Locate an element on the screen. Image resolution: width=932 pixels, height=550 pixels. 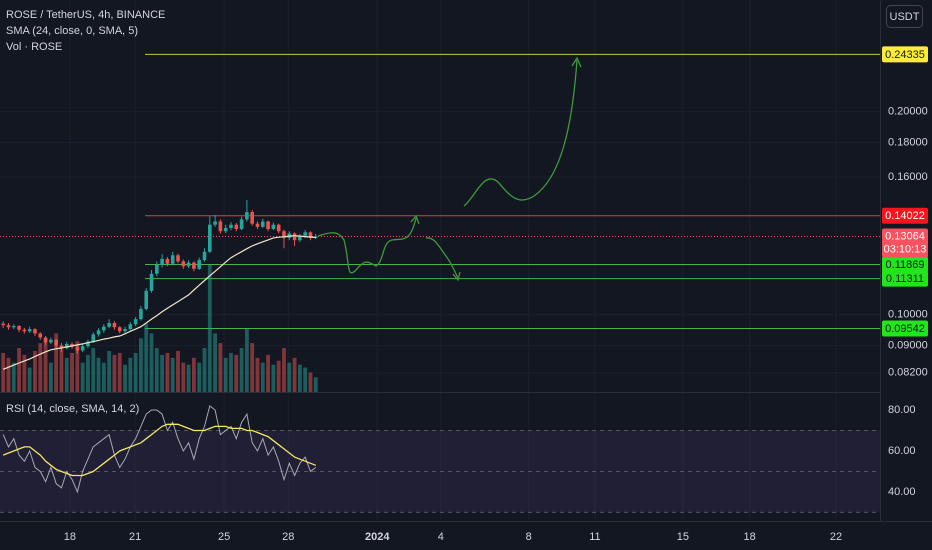
y-tick-label: 0.16000 is located at coordinates (908, 177).